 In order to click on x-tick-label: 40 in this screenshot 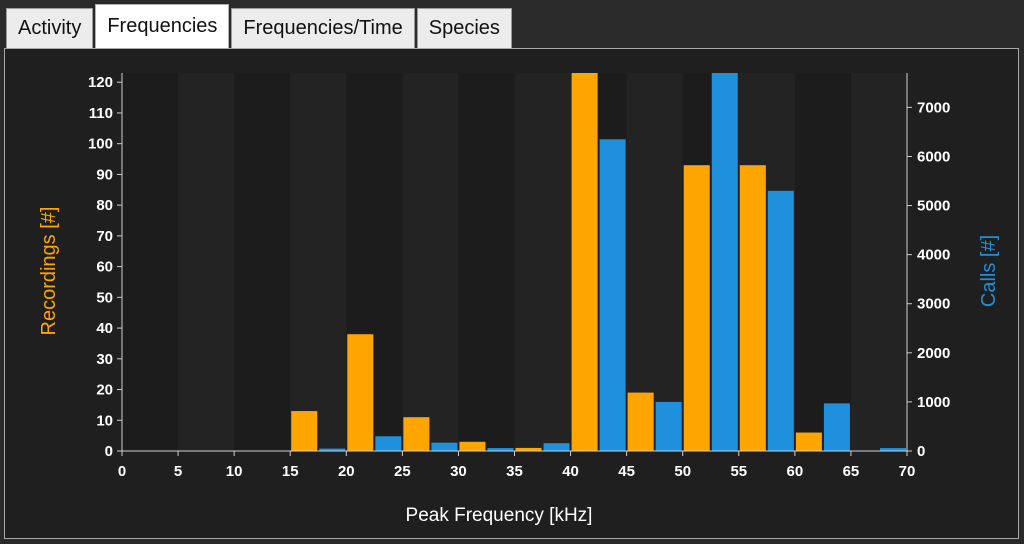, I will do `click(570, 471)`.